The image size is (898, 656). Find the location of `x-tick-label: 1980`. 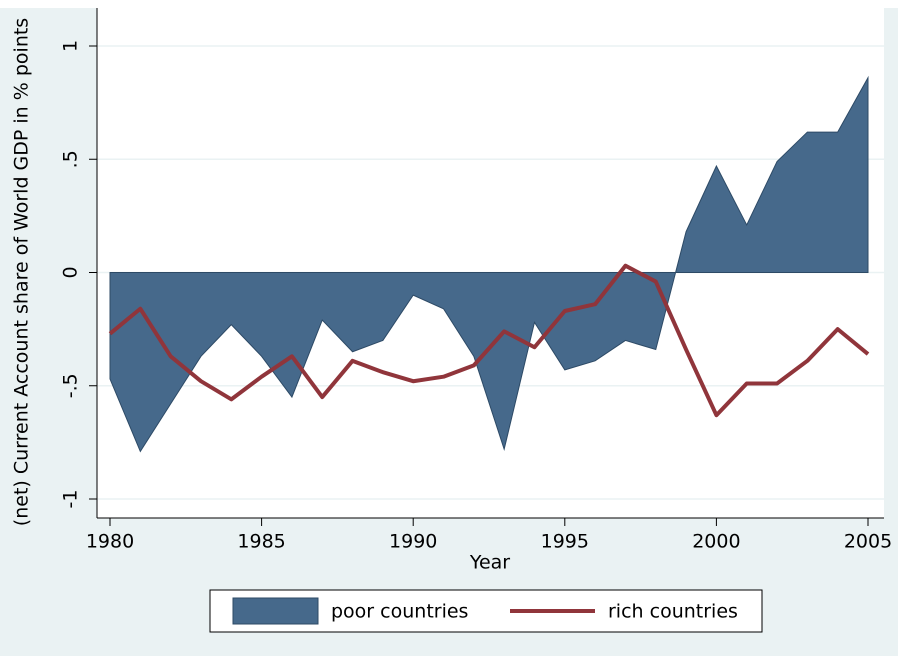

x-tick-label: 1980 is located at coordinates (110, 542).